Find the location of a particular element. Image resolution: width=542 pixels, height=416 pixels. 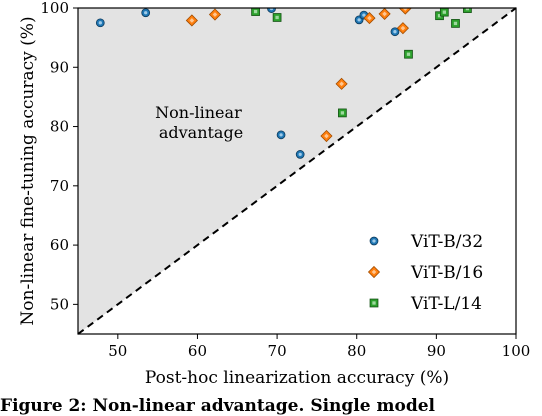

y-tick-label: 80 is located at coordinates (59, 127).